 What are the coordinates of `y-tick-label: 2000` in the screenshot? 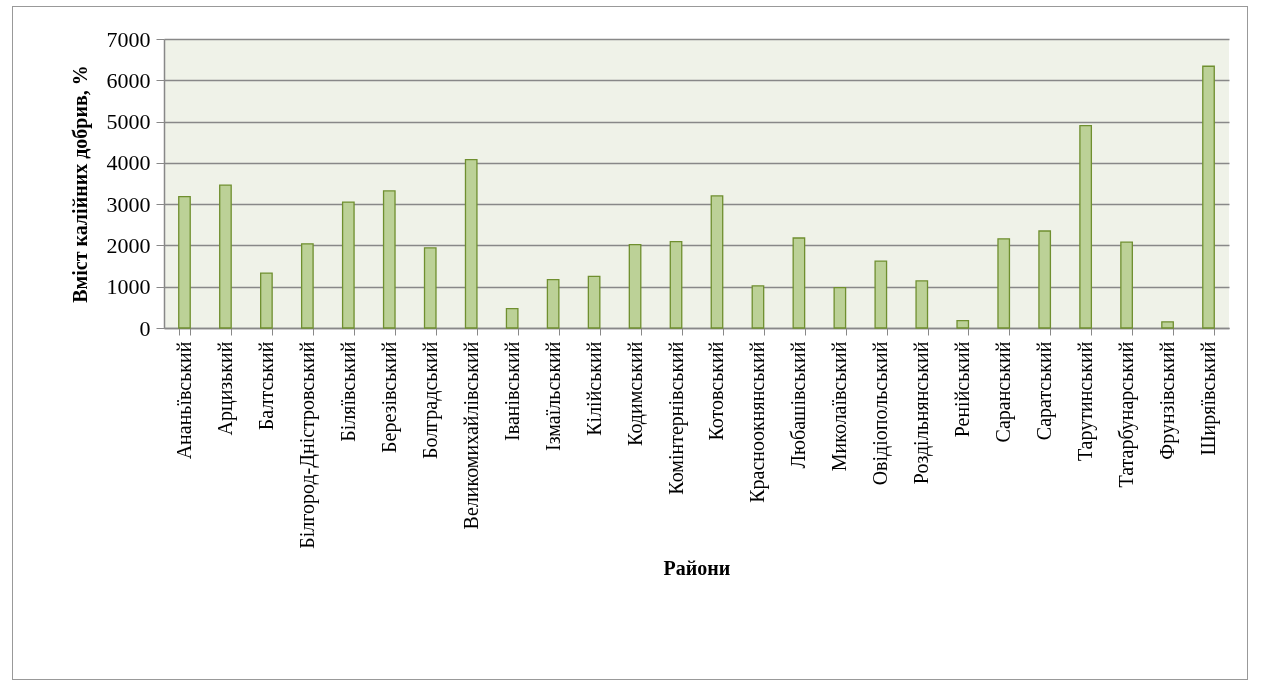 It's located at (128, 245).